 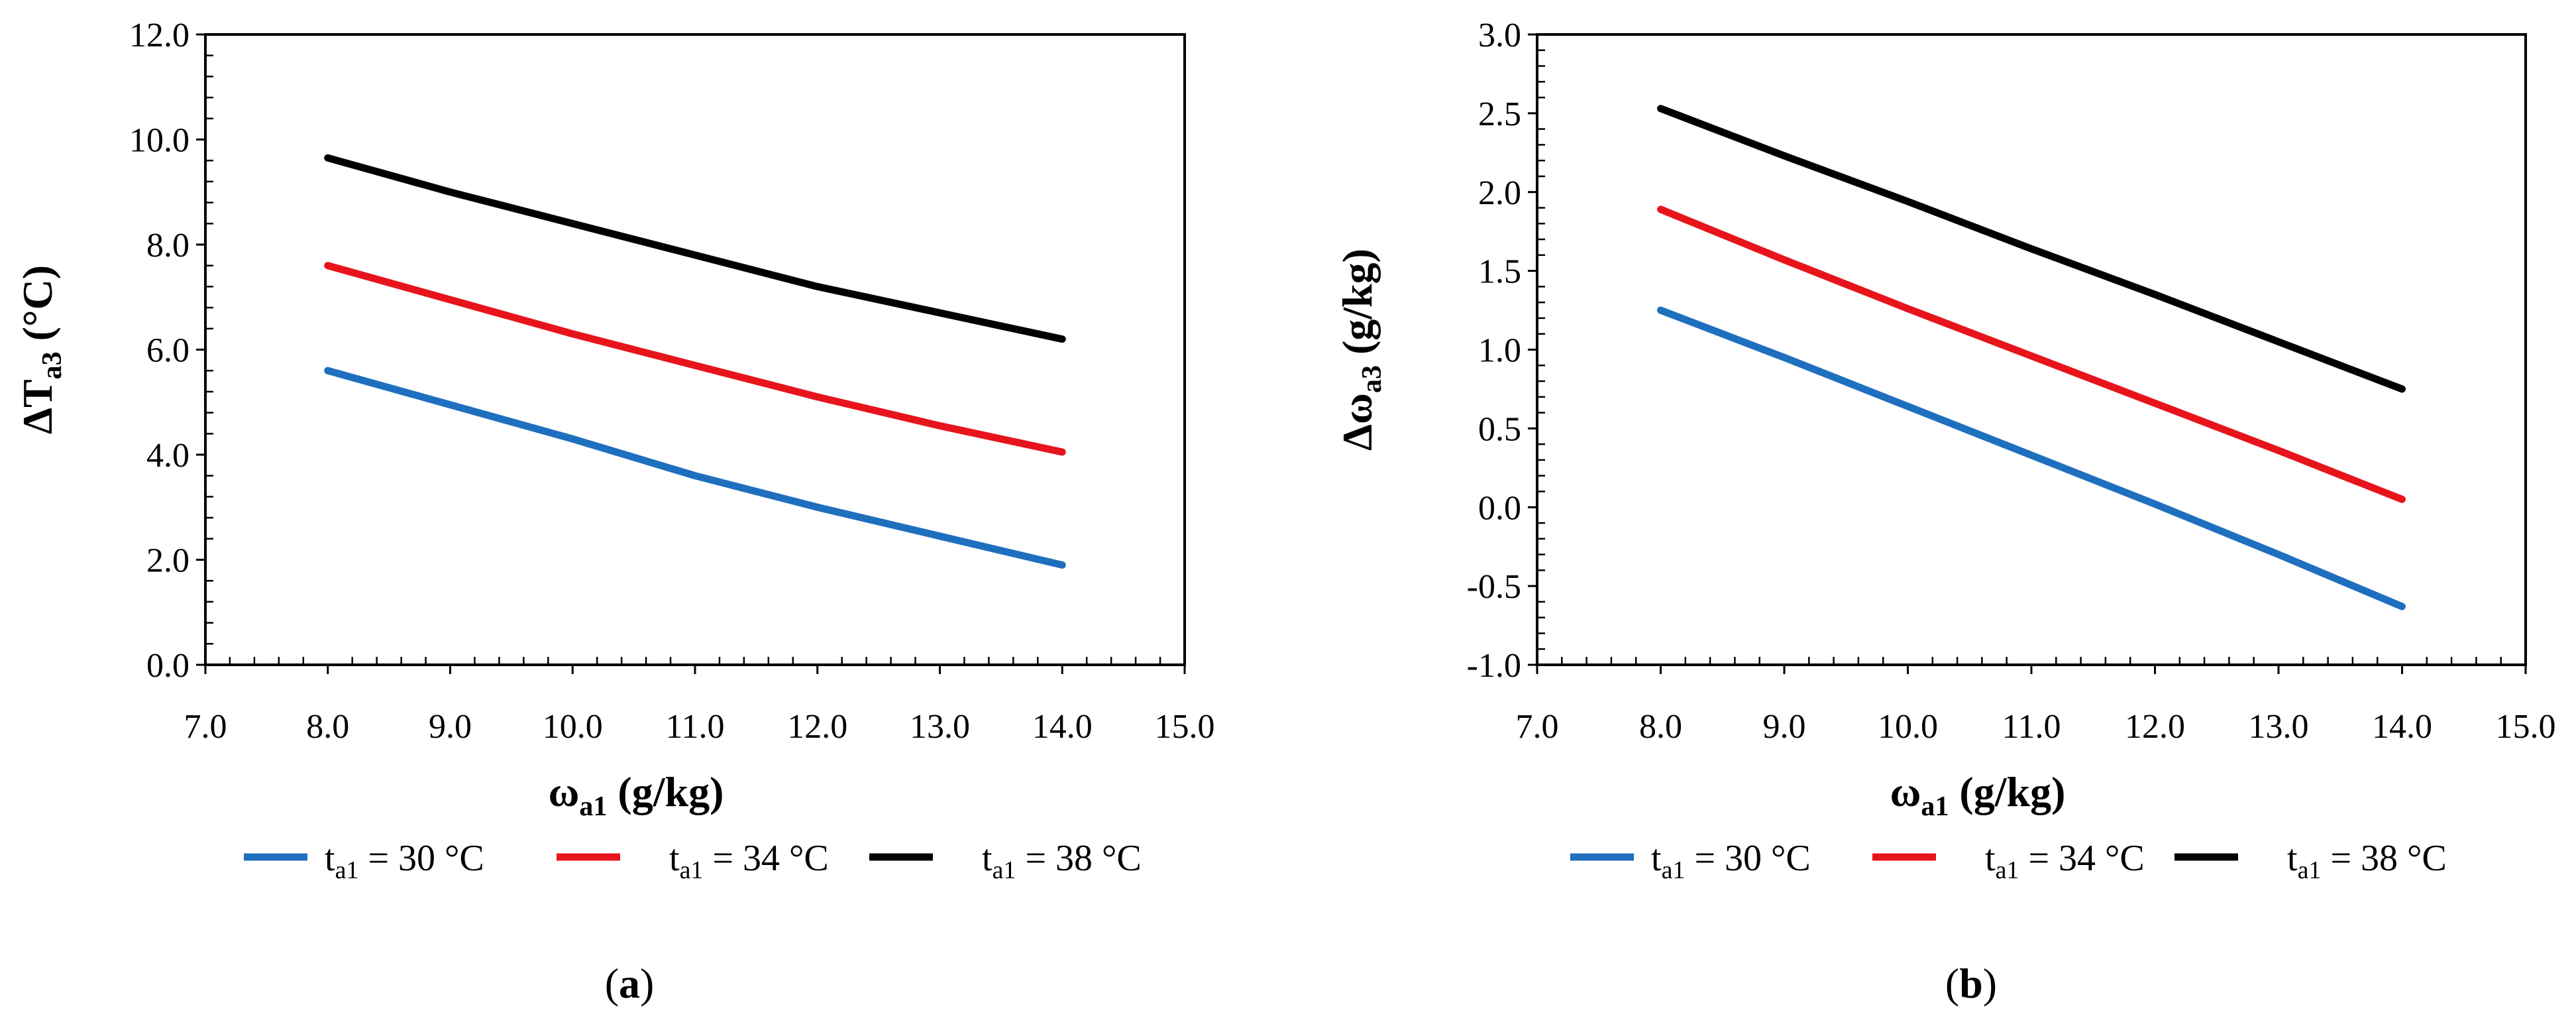 What do you see at coordinates (1357, 307) in the screenshot?
I see `y-axis-title-unit: (g/kg)` at bounding box center [1357, 307].